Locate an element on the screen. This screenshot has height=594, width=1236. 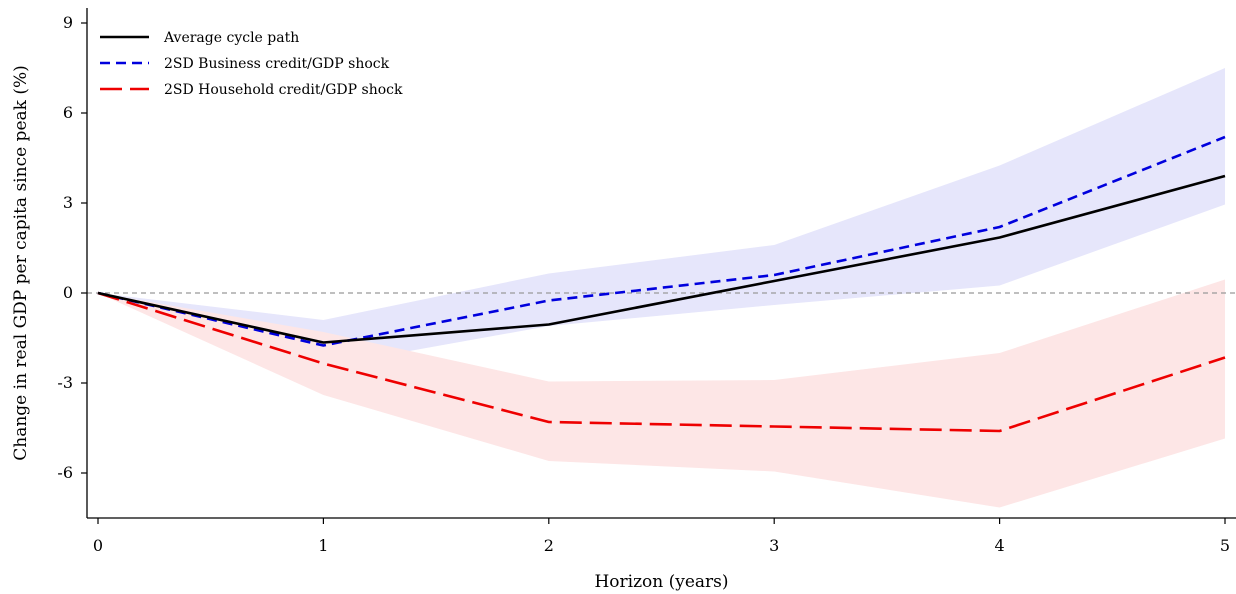
legend-label-1: 2SD Business credit/GDP shock is located at coordinates (277, 64).